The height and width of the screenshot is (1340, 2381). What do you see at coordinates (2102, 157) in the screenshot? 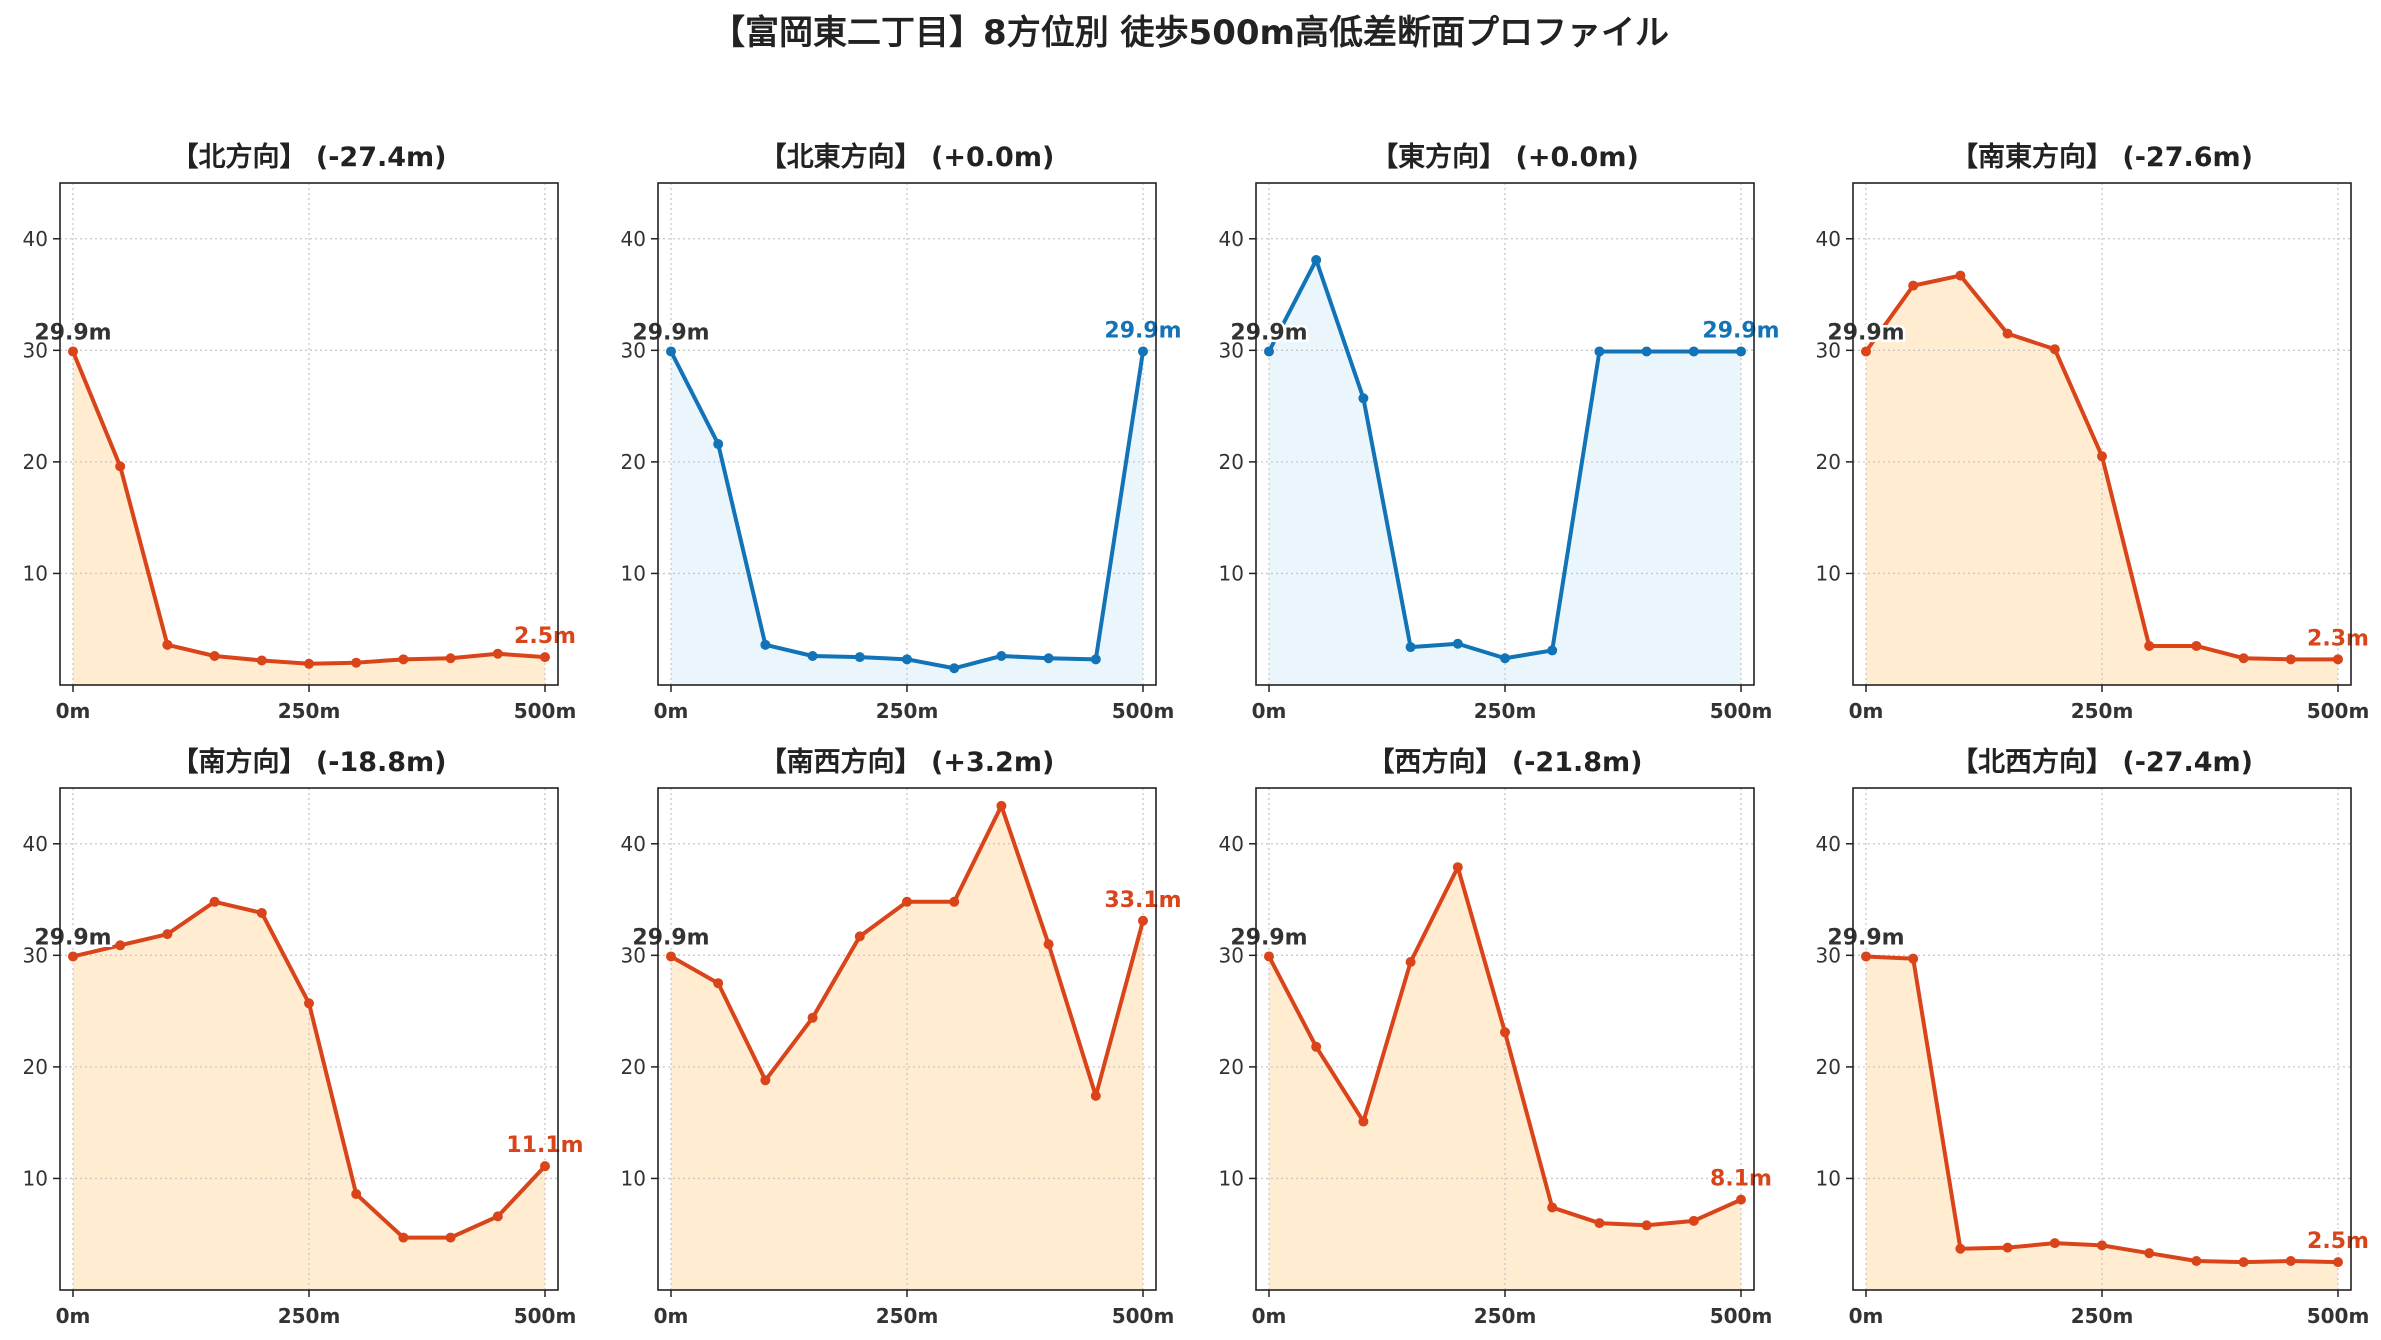
I see `panel-title: 【南東方向】 (-27.6m)` at bounding box center [2102, 157].